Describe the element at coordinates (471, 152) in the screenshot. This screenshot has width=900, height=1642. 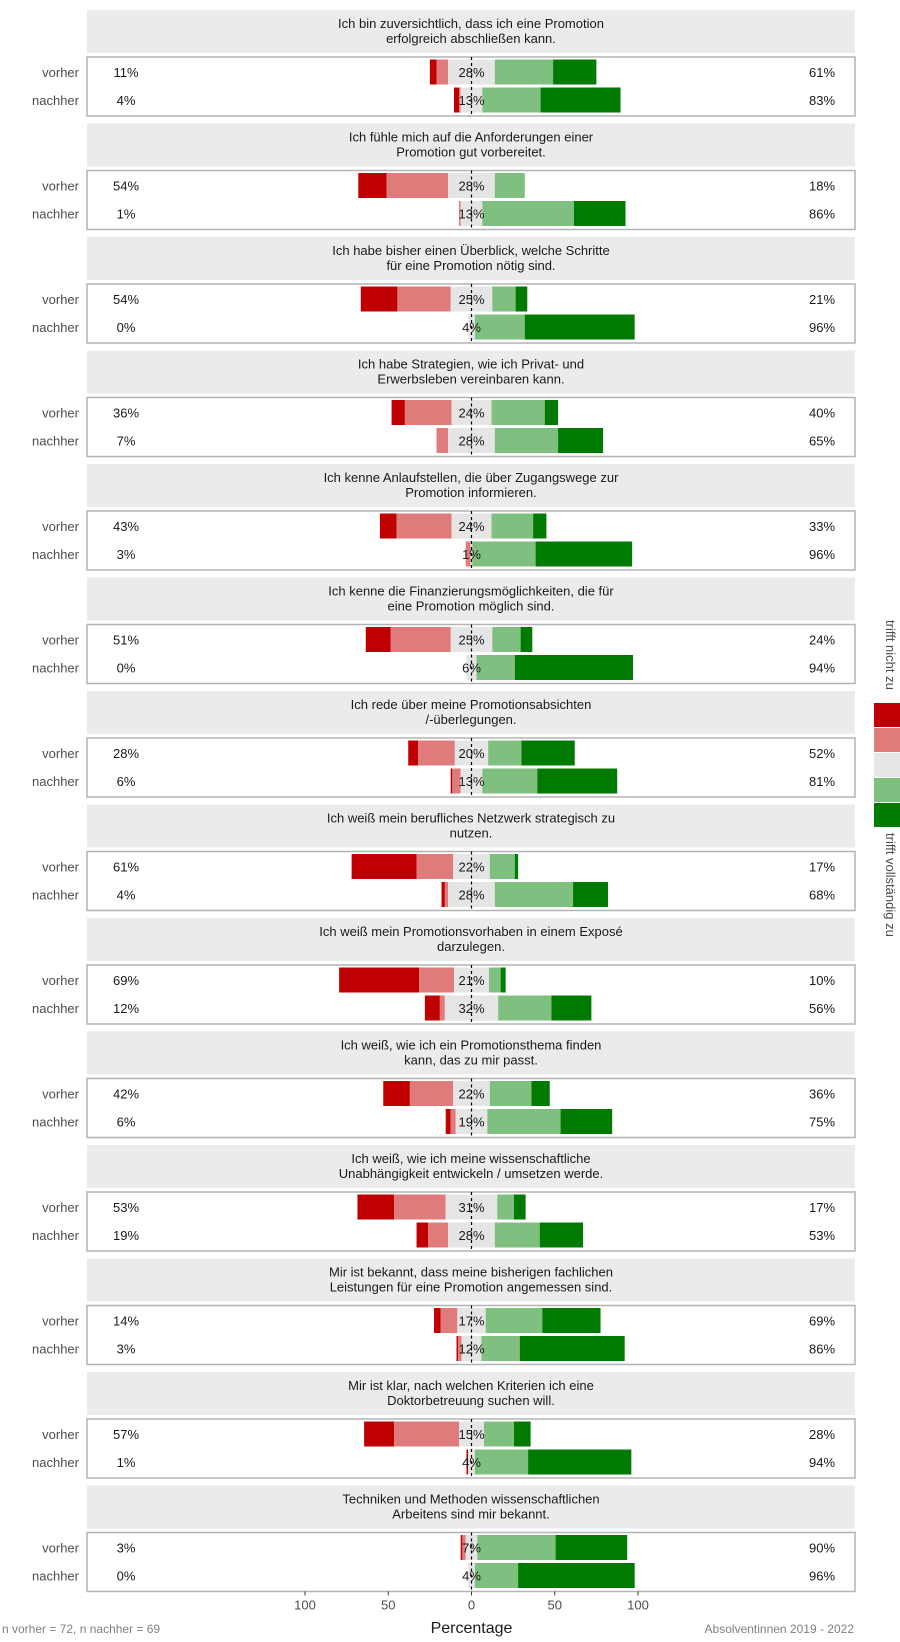
I see `panel-title: Promotion gut vorbereitet.` at that location.